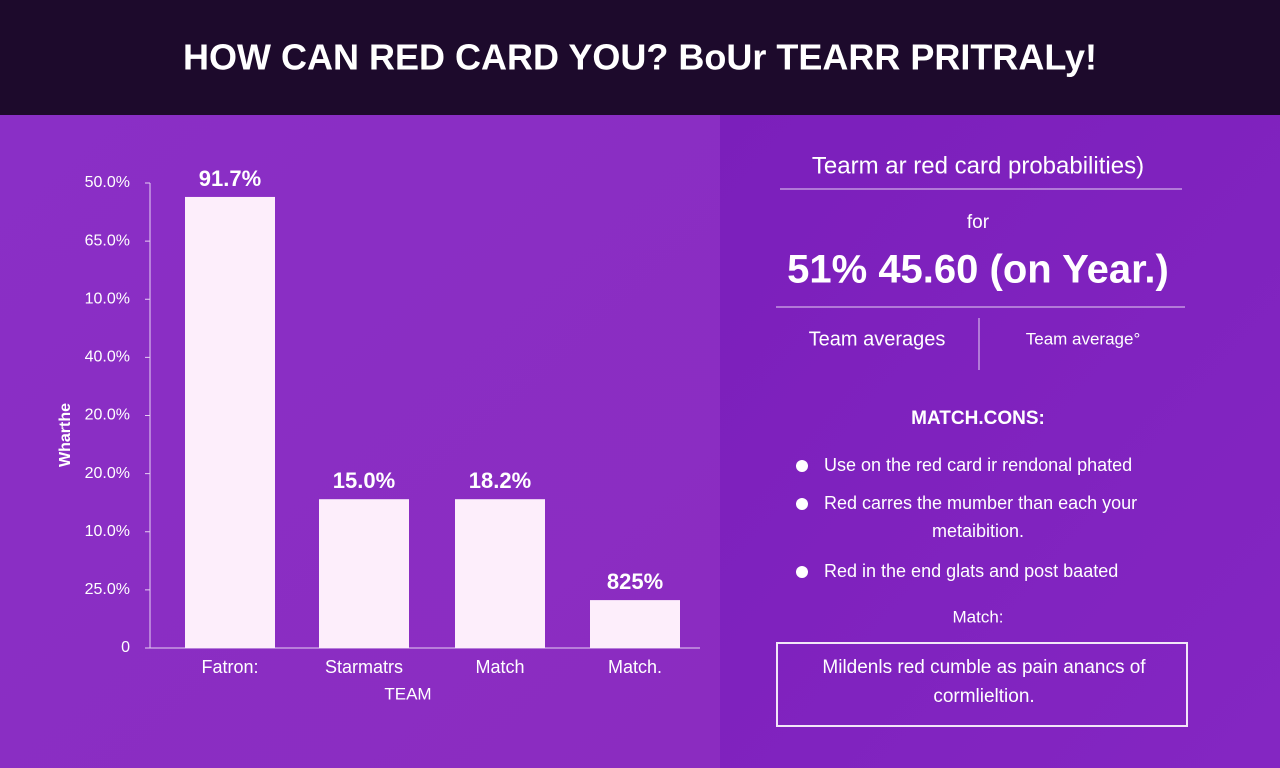 Image resolution: width=1280 pixels, height=768 pixels. What do you see at coordinates (1083, 338) in the screenshot?
I see `average-label: Team average°` at bounding box center [1083, 338].